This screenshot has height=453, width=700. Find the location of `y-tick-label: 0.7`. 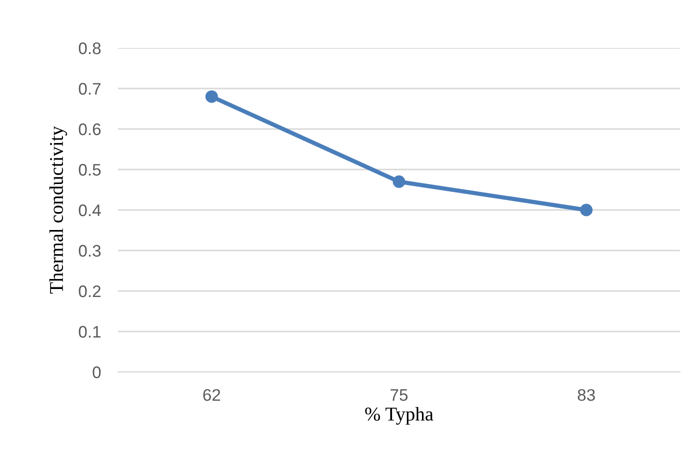

y-tick-label: 0.7 is located at coordinates (89, 88).